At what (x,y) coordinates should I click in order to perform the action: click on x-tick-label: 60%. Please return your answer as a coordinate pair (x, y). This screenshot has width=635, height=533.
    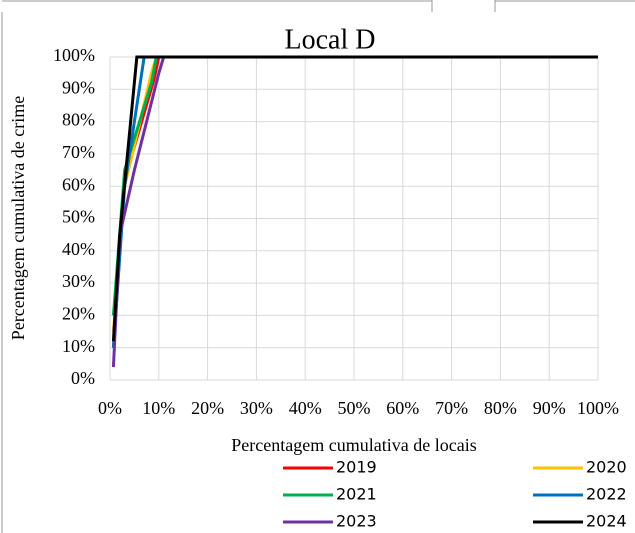
    Looking at the image, I should click on (402, 408).